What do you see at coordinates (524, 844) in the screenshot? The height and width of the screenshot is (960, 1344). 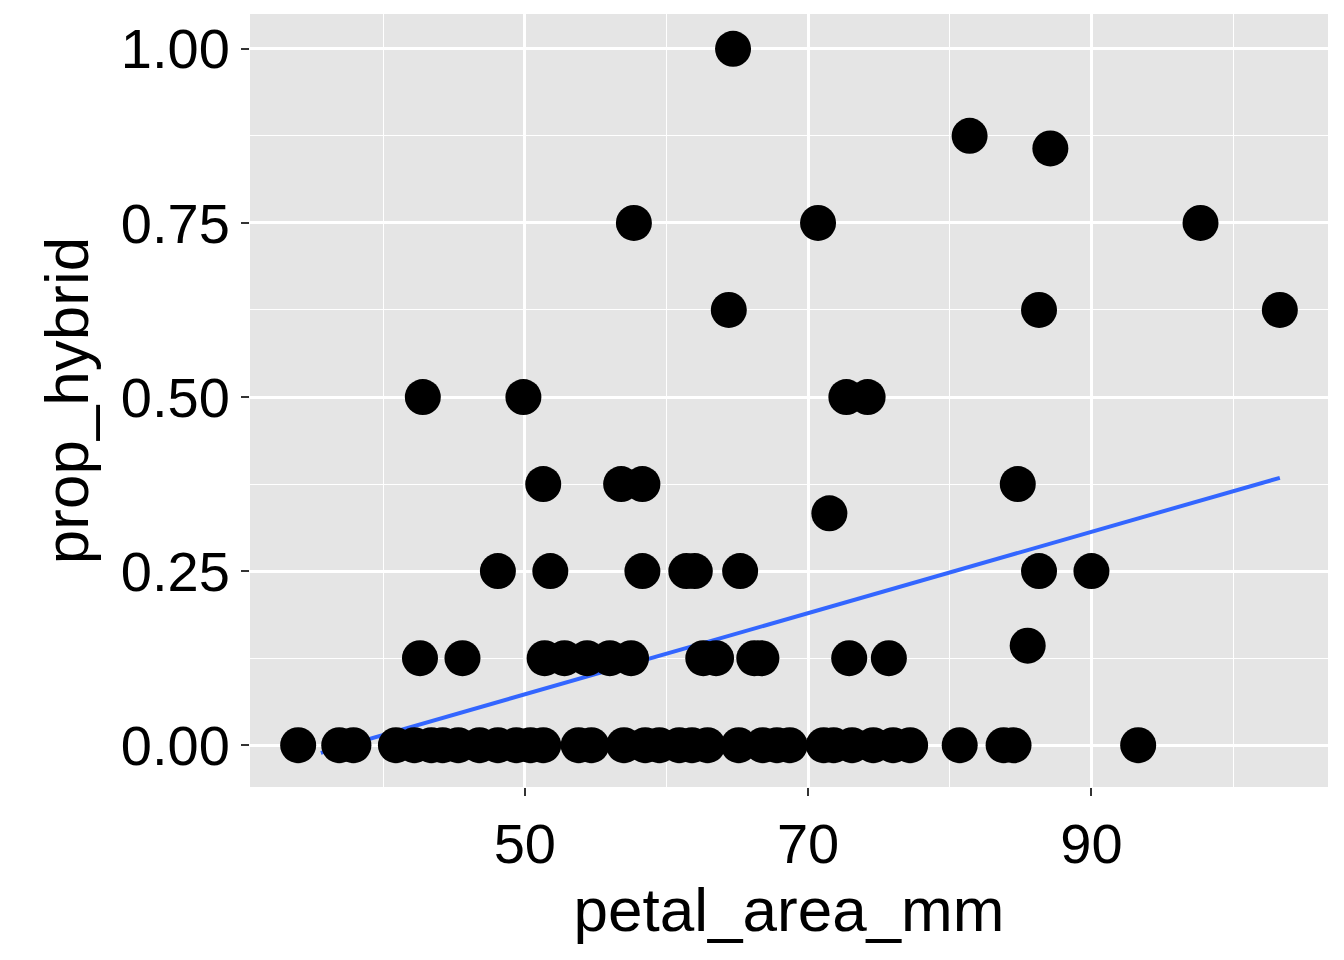 I see `x-tick-label: 50` at bounding box center [524, 844].